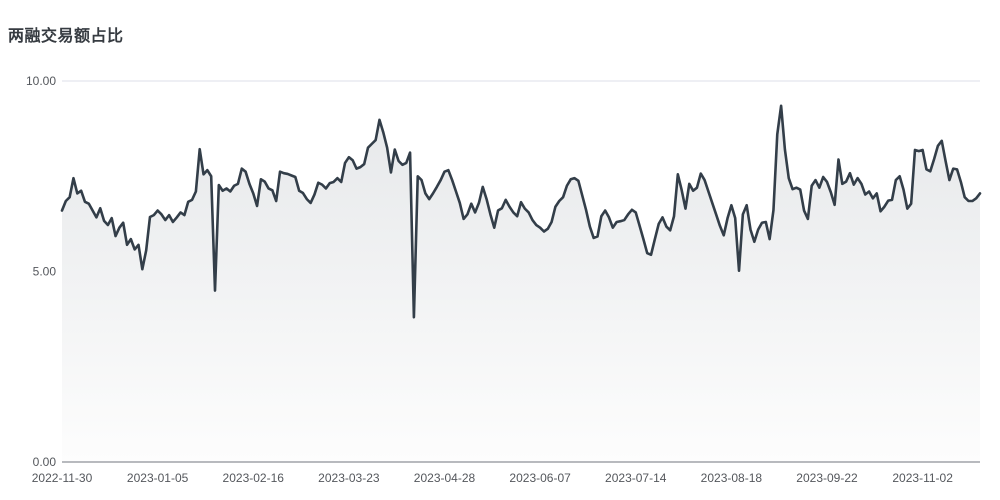 This screenshot has height=500, width=1000. I want to click on x-tick-label: 2023-03-23, so click(349, 478).